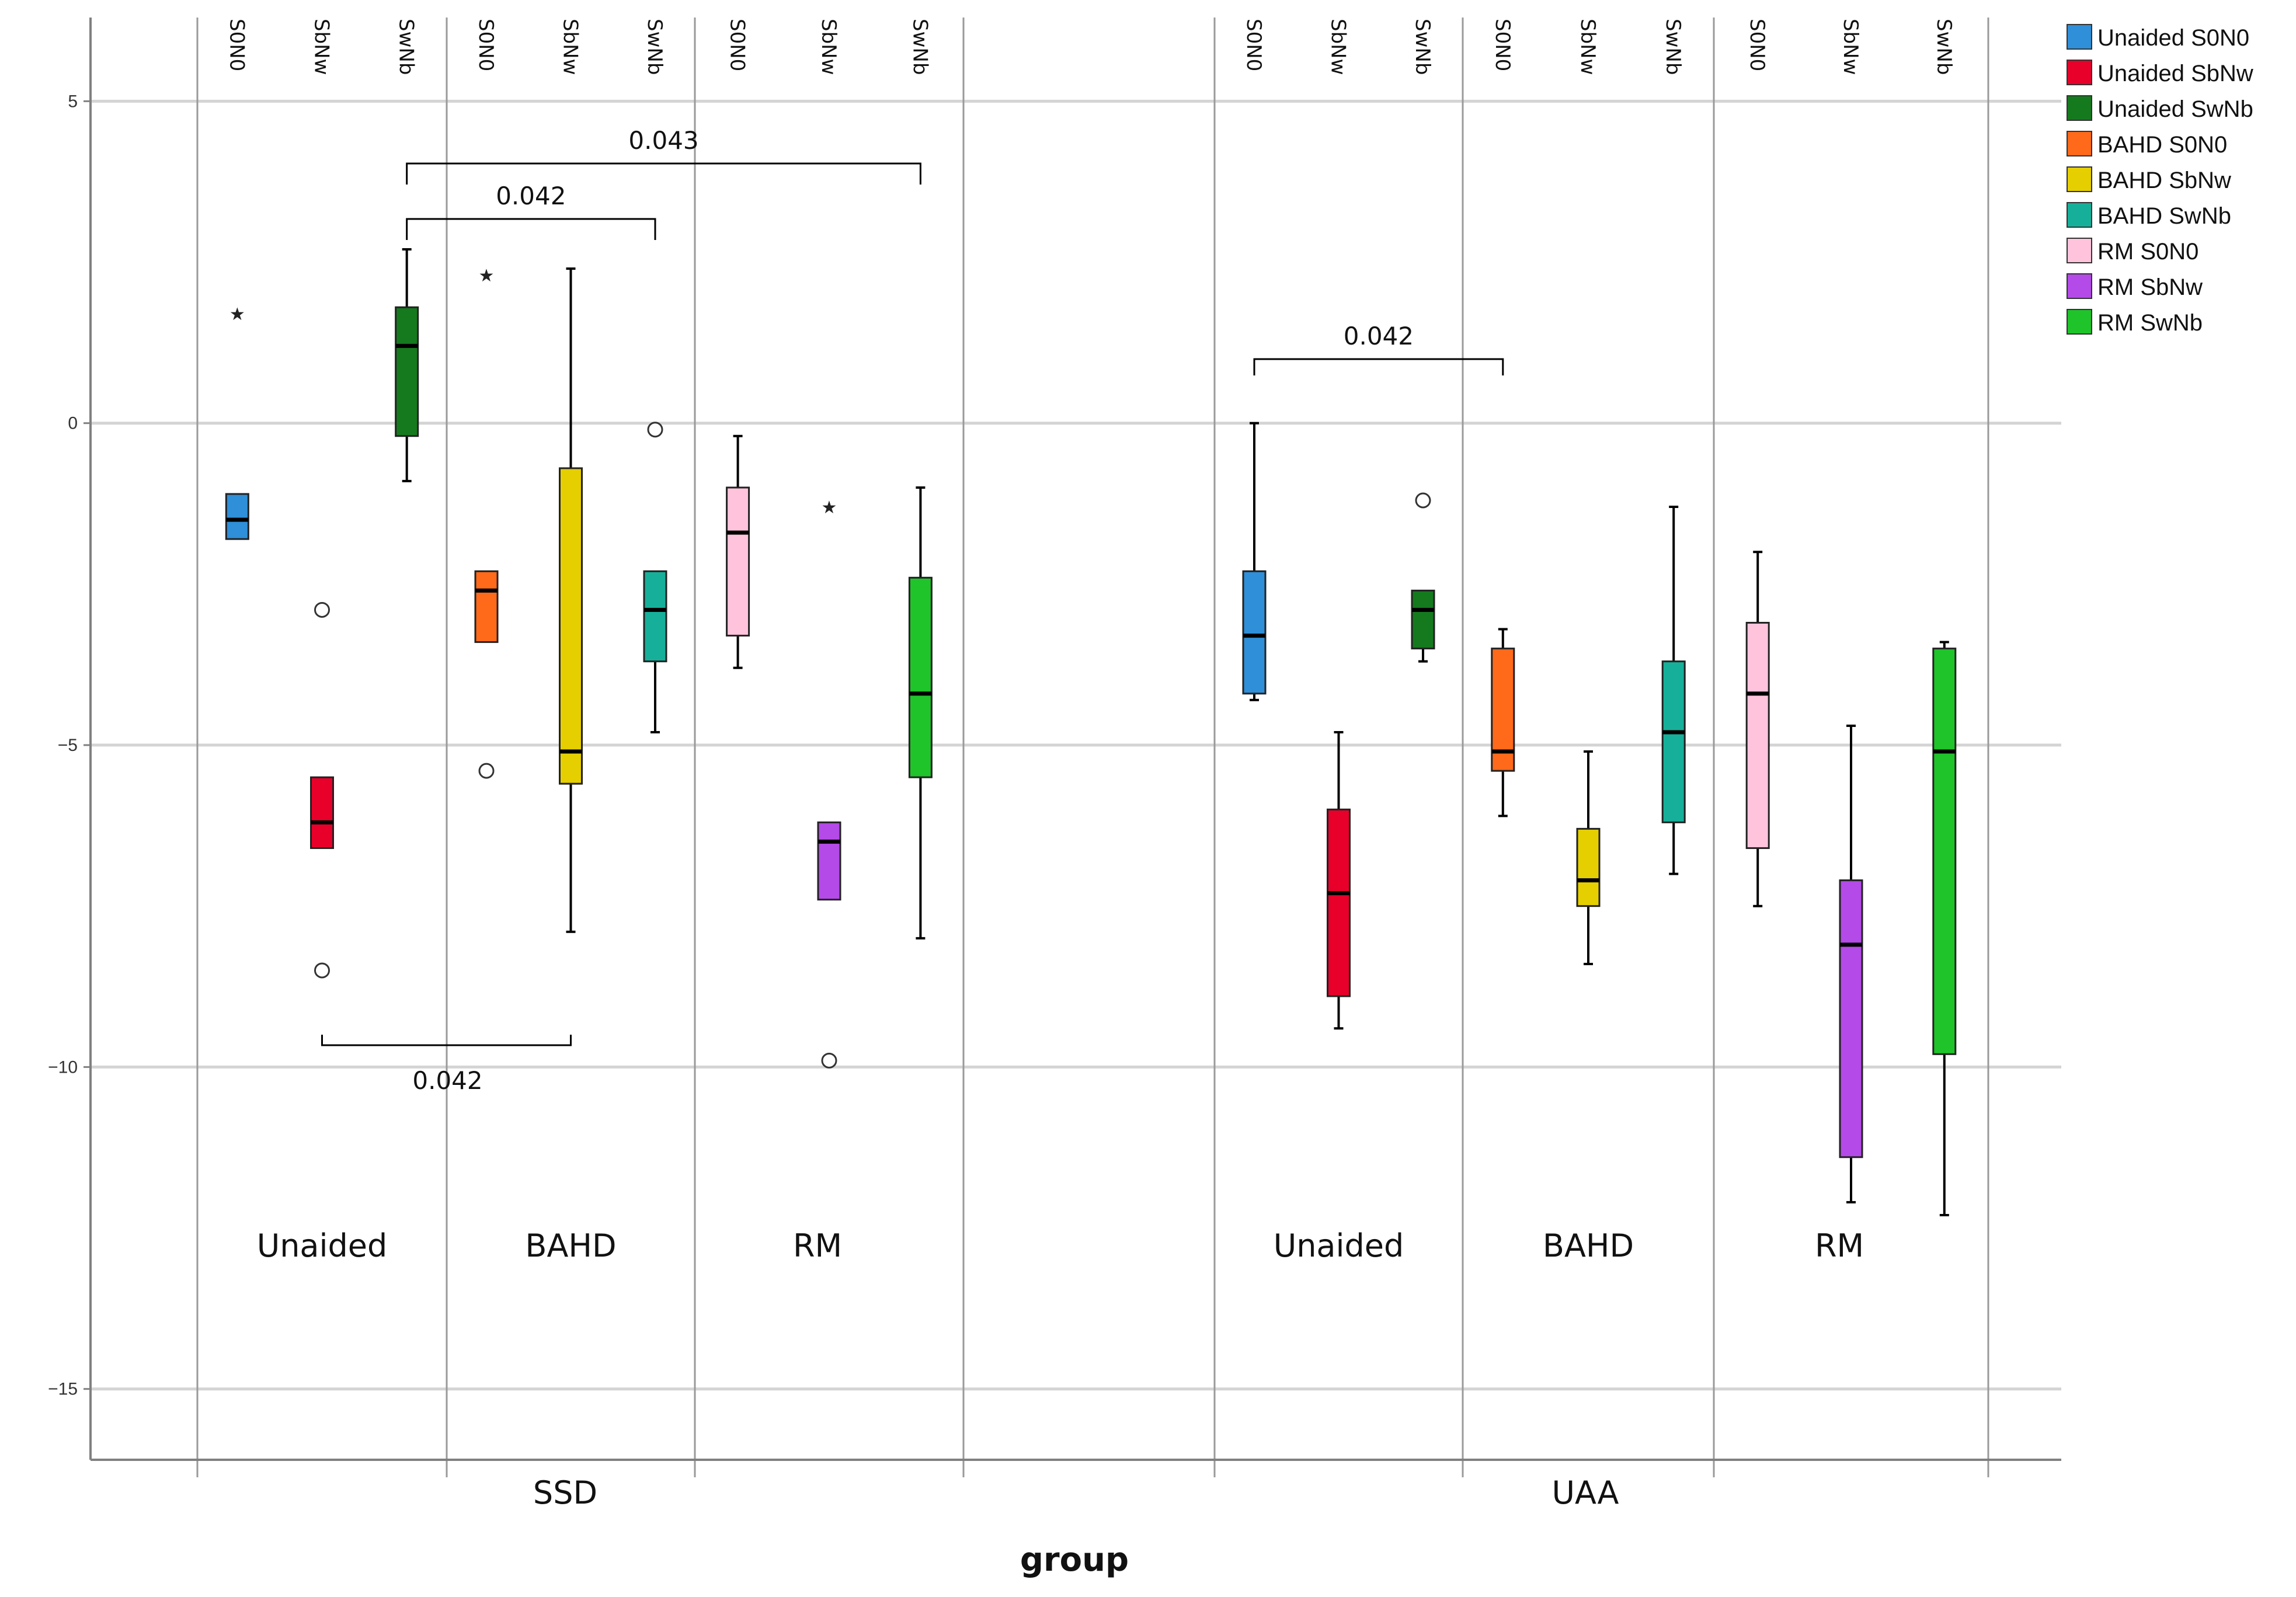 This screenshot has height=1597, width=2296. Describe the element at coordinates (1423, 577) in the screenshot. I see `box-uaa-unaided-swnb` at that location.